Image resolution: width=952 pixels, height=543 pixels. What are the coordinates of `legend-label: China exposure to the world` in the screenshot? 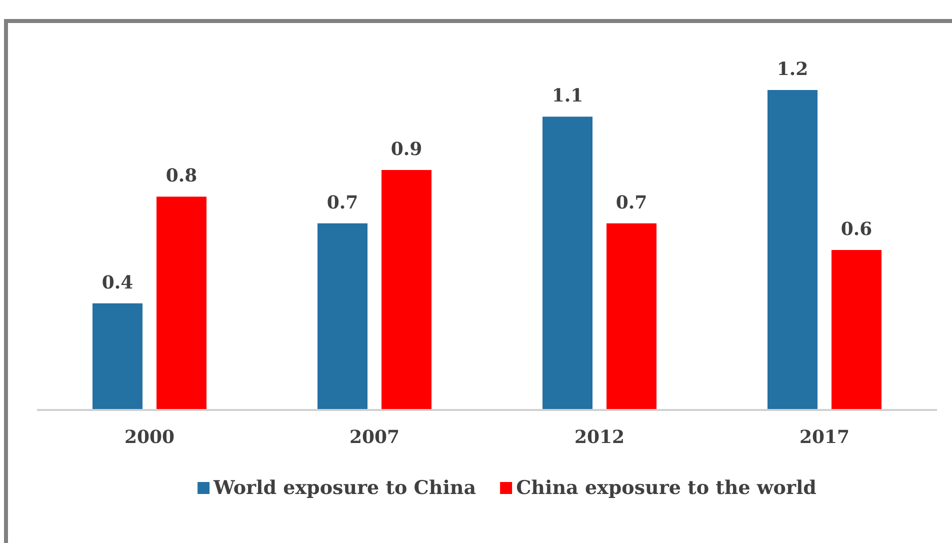 It's located at (666, 488).